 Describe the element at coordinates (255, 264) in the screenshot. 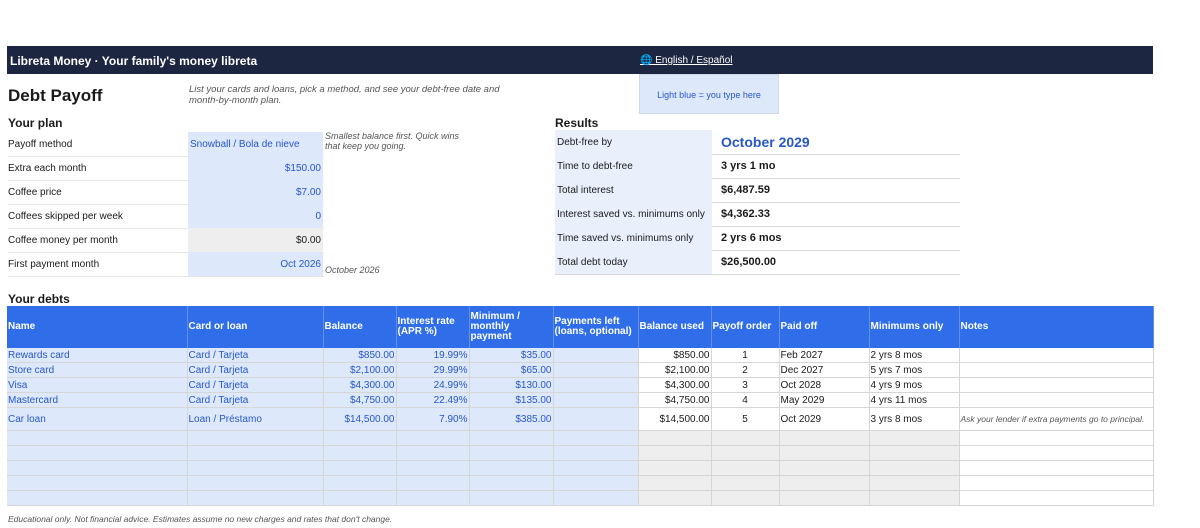

I see `first-payment-month-input: Oct 2026` at that location.